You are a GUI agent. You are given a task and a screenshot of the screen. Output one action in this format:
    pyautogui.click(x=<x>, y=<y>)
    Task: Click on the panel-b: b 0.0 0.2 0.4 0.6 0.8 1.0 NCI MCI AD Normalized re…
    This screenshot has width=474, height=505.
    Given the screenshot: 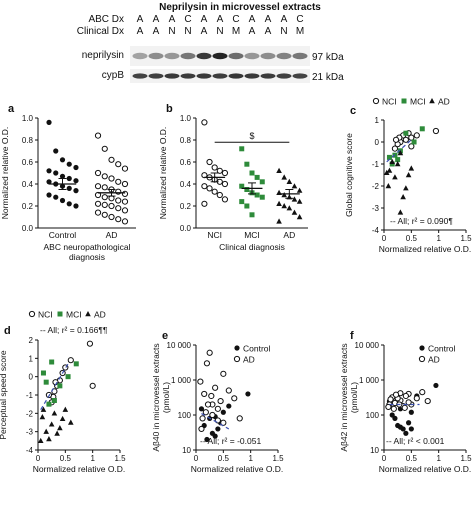 What is the action you would take?
    pyautogui.click(x=233, y=177)
    